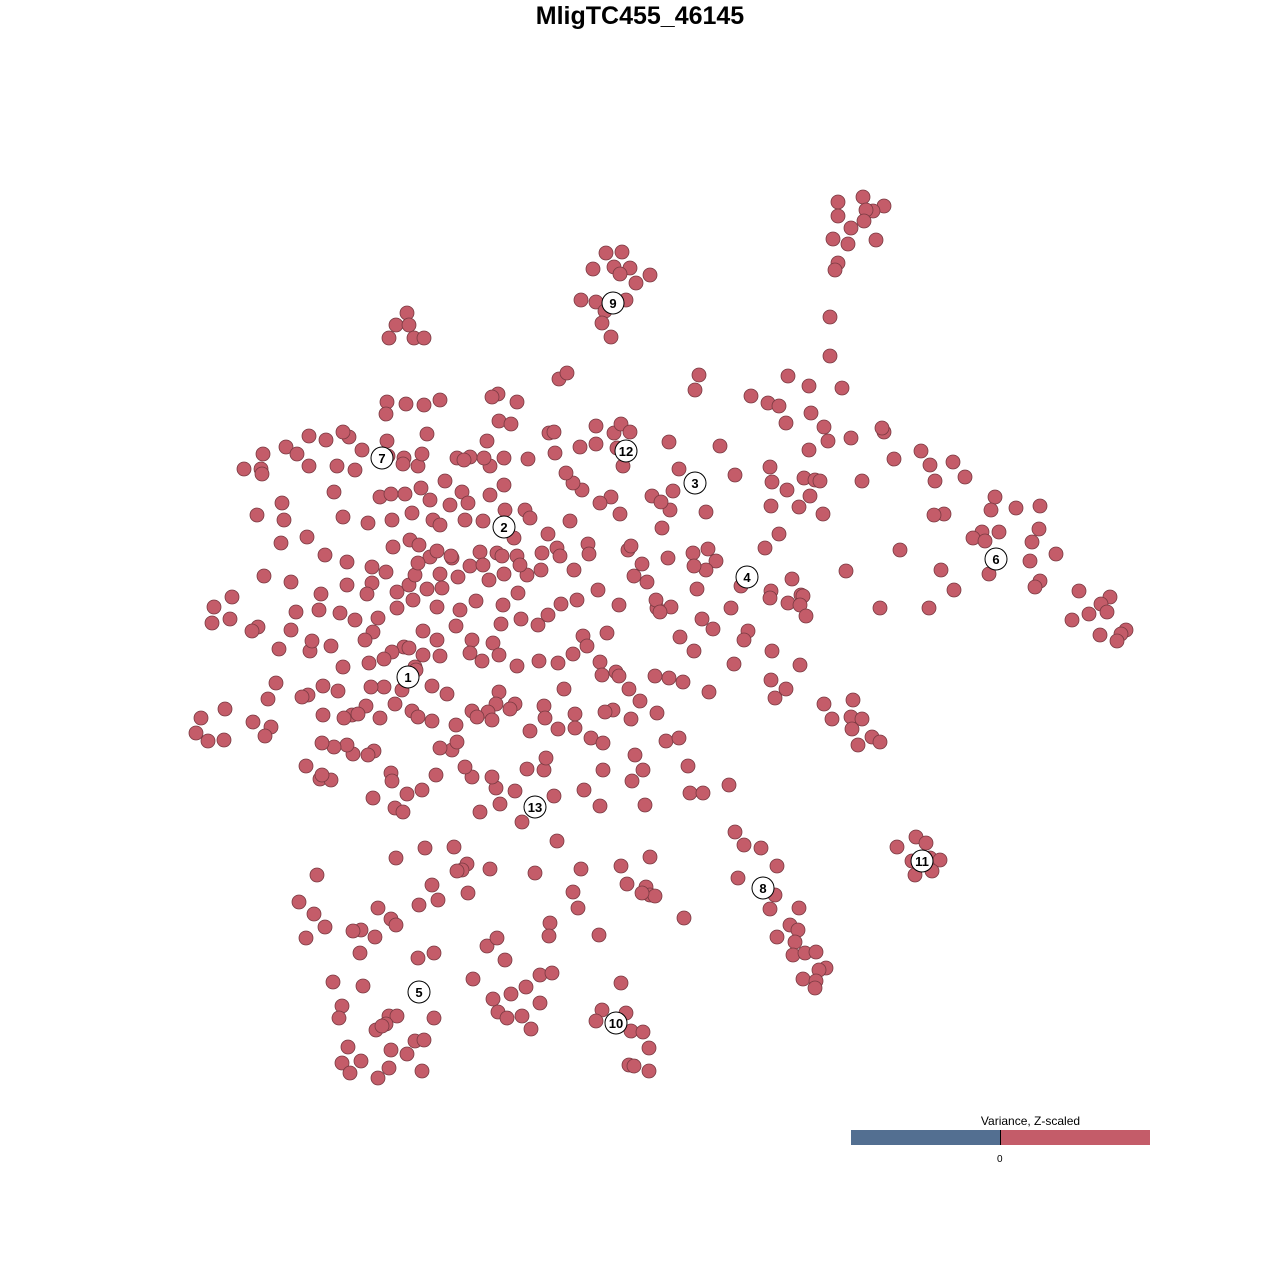 This screenshot has height=1280, width=1280. I want to click on cluster-label-text: 4, so click(747, 577).